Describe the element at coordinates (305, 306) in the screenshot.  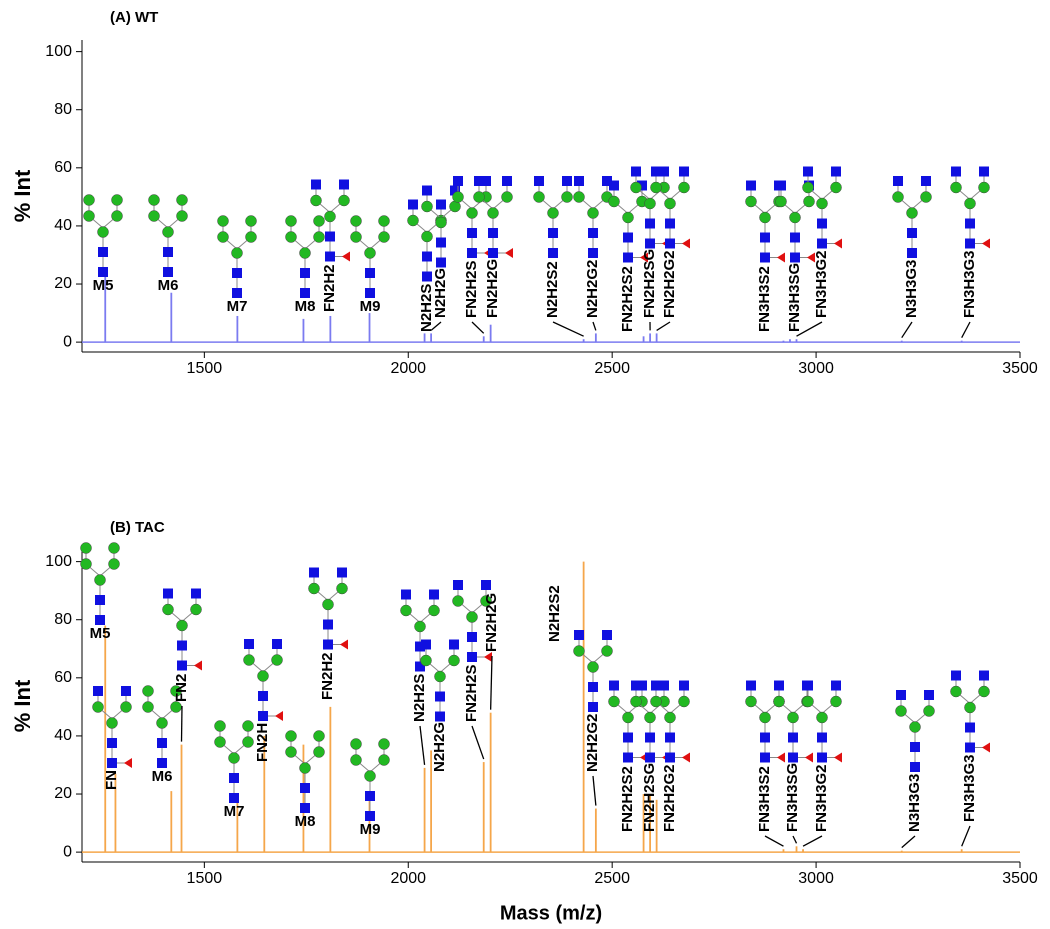
I see `peak-label: M8` at that location.